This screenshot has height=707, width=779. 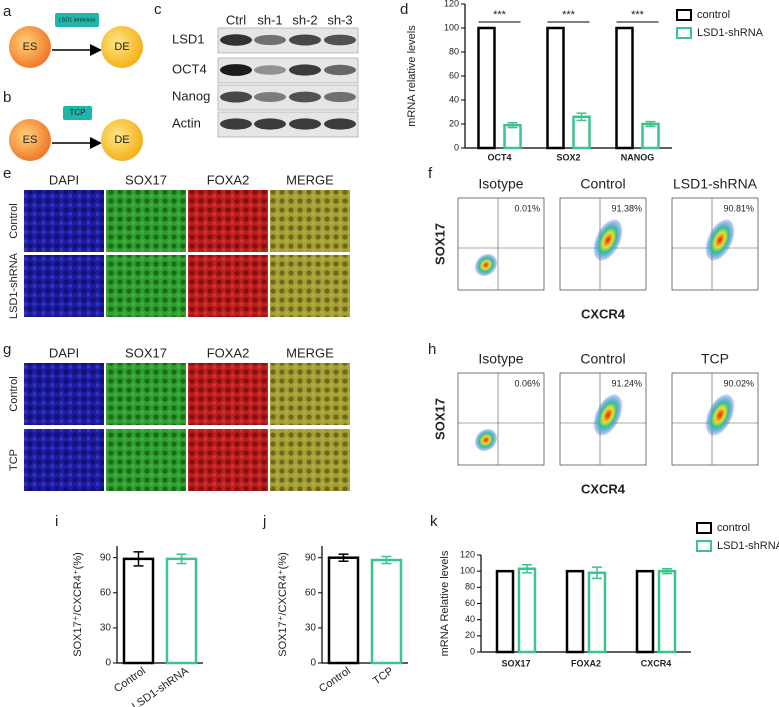 What do you see at coordinates (470, 587) in the screenshot?
I see `y-tick-label: 80` at bounding box center [470, 587].